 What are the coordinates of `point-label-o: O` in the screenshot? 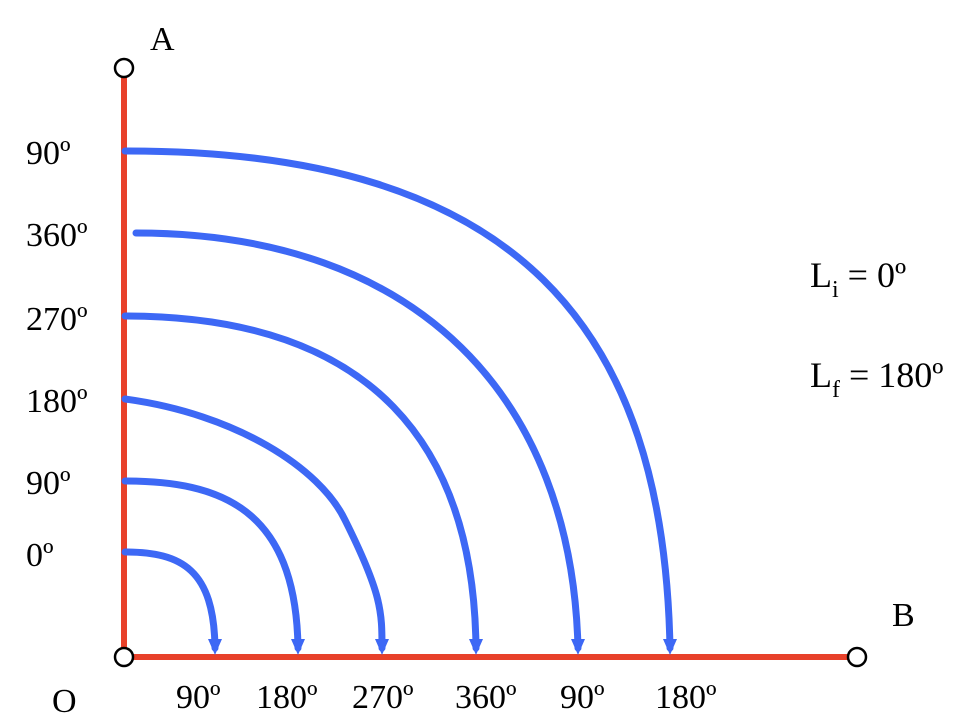 It's located at (64, 701).